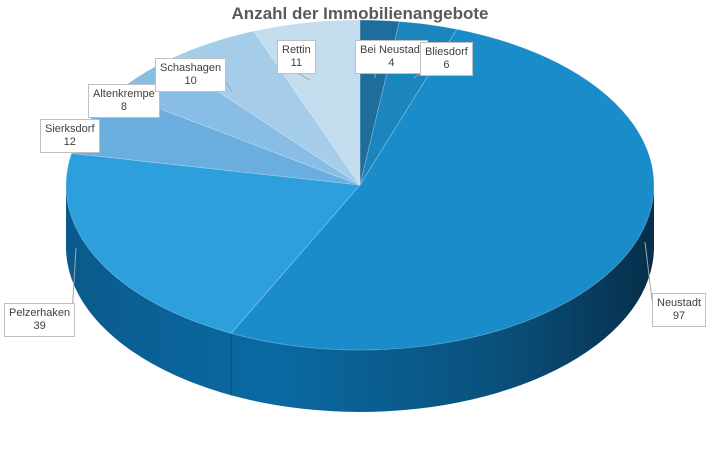 This screenshot has height=467, width=720. I want to click on data-label-pelzerhaken: Pelzerhaken 39, so click(40, 320).